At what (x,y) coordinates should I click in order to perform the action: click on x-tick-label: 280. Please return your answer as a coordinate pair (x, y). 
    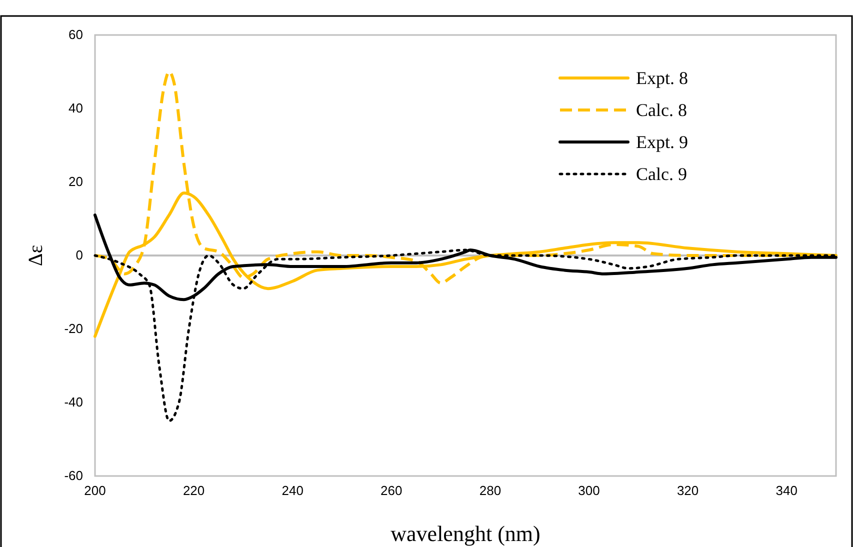
    Looking at the image, I should click on (490, 490).